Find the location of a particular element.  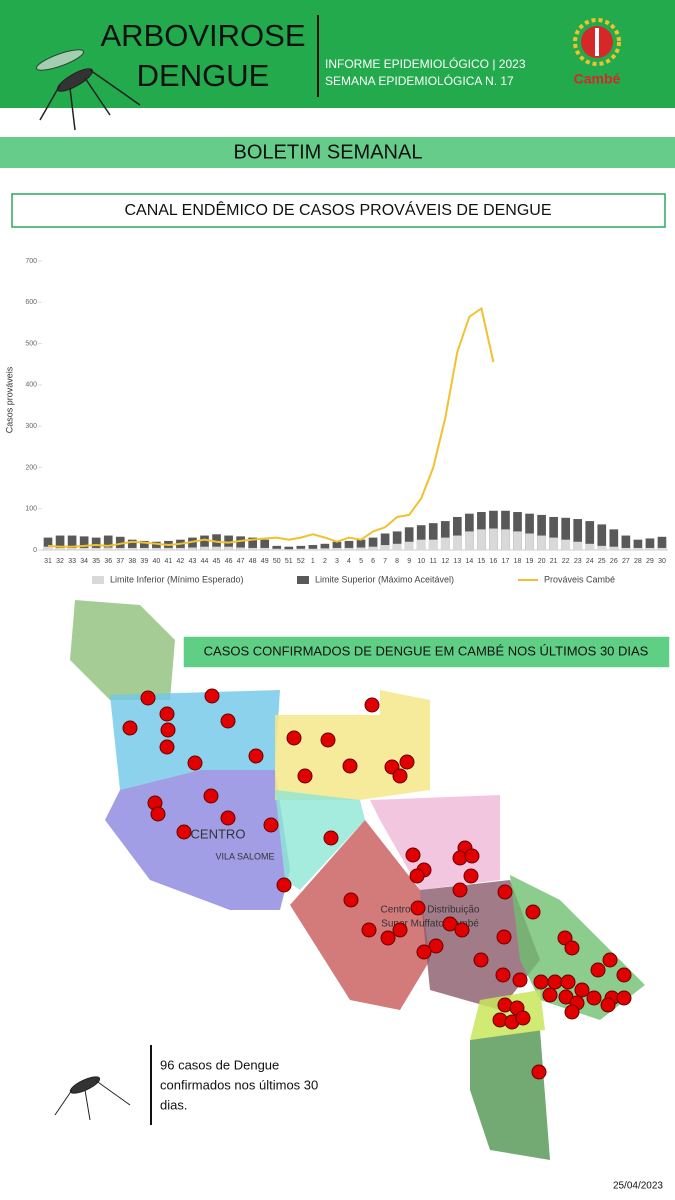

y-tick-label: 500 is located at coordinates (31, 343).